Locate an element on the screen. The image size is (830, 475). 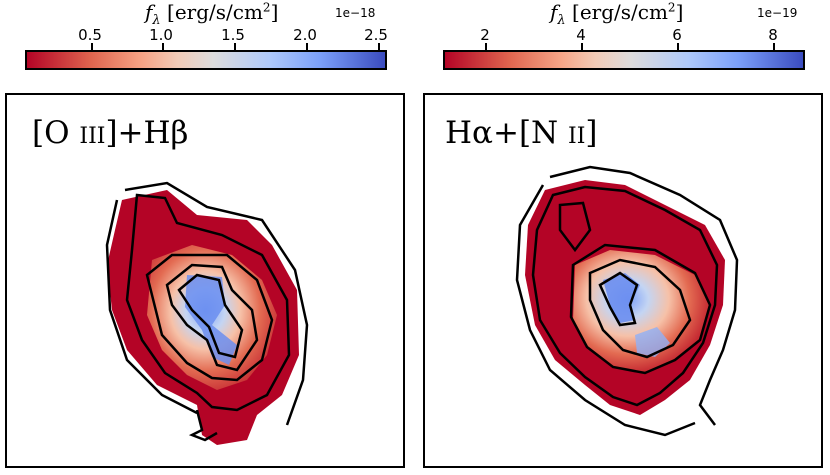
colorbar-tick-label: 0.5 is located at coordinates (90, 35).